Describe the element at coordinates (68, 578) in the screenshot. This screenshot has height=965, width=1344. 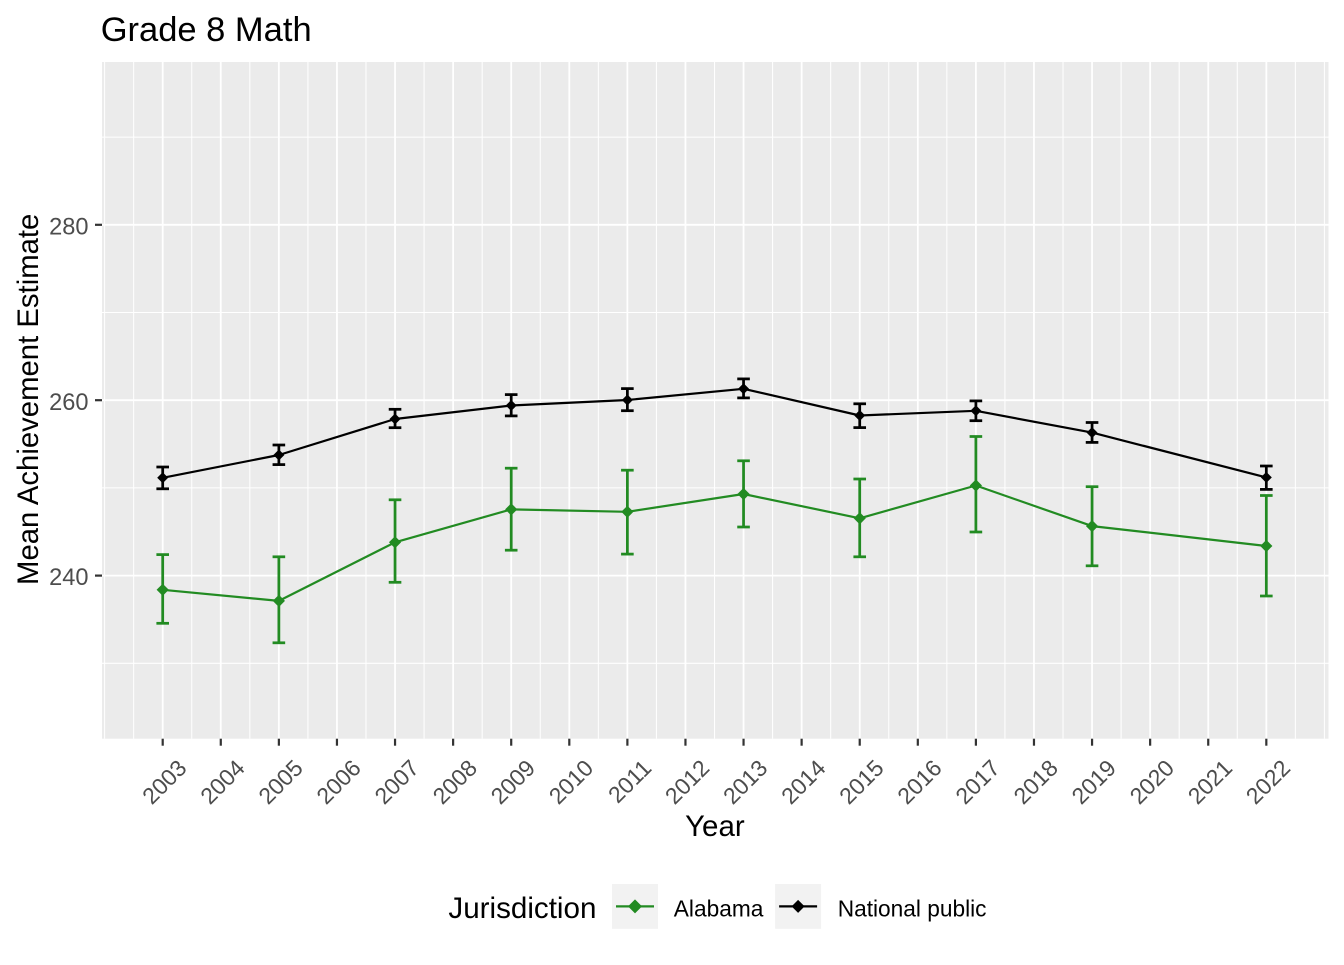
I see `svg-text: 240` at that location.